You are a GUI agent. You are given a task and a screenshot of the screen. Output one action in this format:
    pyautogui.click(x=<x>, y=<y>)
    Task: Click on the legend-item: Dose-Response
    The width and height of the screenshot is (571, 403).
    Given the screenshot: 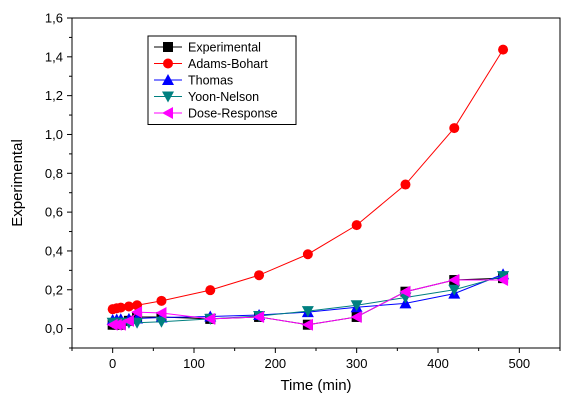 What is the action you would take?
    pyautogui.click(x=216, y=114)
    